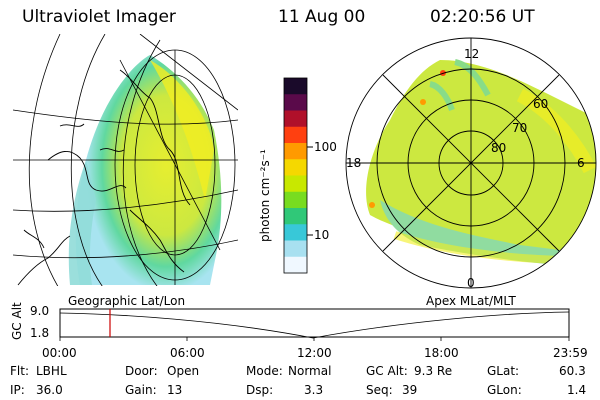 The height and width of the screenshot is (400, 600). I want to click on seq-label: Seq:, so click(379, 390).